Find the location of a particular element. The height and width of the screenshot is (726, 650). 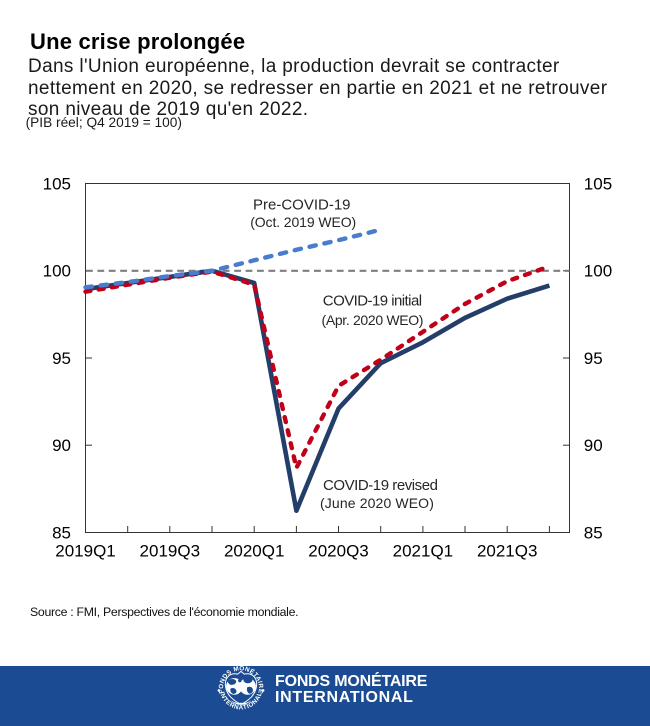

svg-text: 2020Q1 is located at coordinates (254, 551).